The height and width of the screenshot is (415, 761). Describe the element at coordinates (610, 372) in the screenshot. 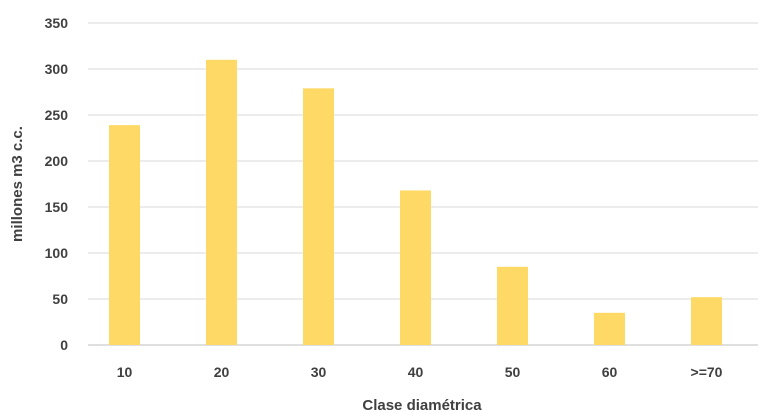

I see `x-tick-label: 60` at that location.